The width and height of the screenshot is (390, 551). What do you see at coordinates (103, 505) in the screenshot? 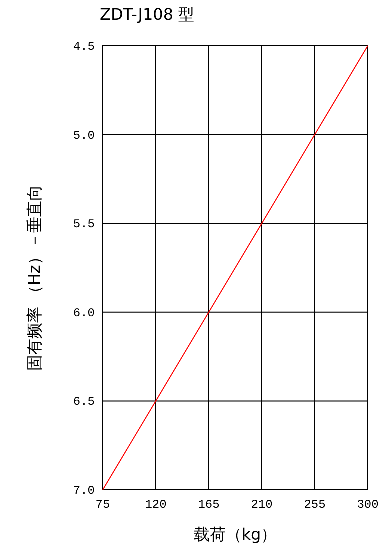
I see `x-tick-label: 75` at bounding box center [103, 505].